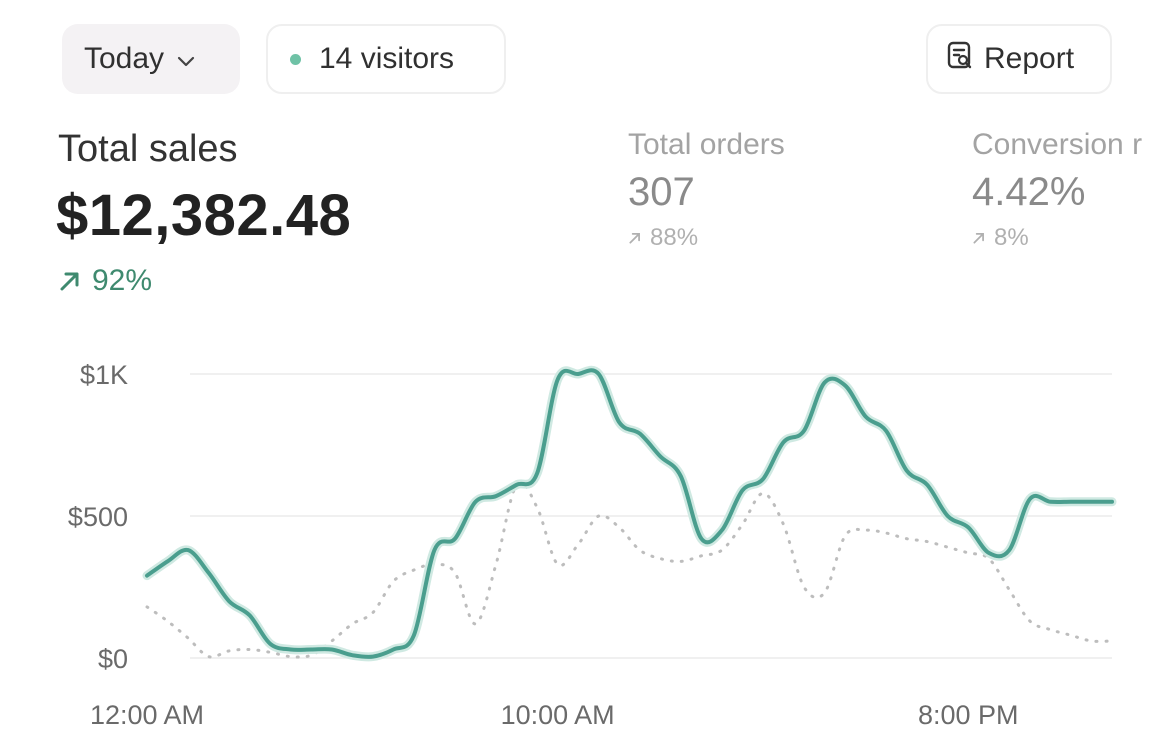 The image size is (1170, 741). Describe the element at coordinates (122, 280) in the screenshot. I see `total-sales-change-value: 92%` at that location.